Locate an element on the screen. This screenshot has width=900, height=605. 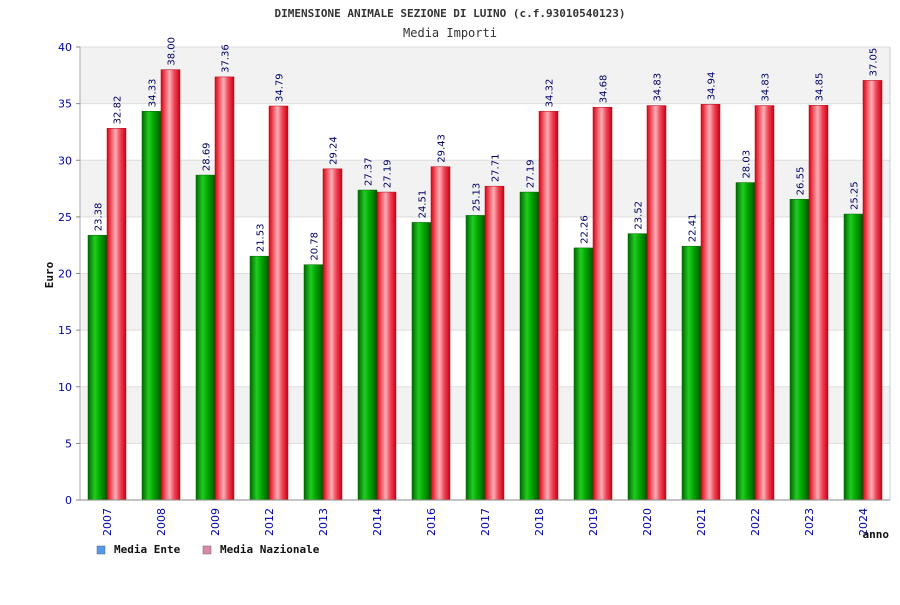
y-axis: 0 5 10 15 20 25 30 35 40 is located at coordinates (69, 274).